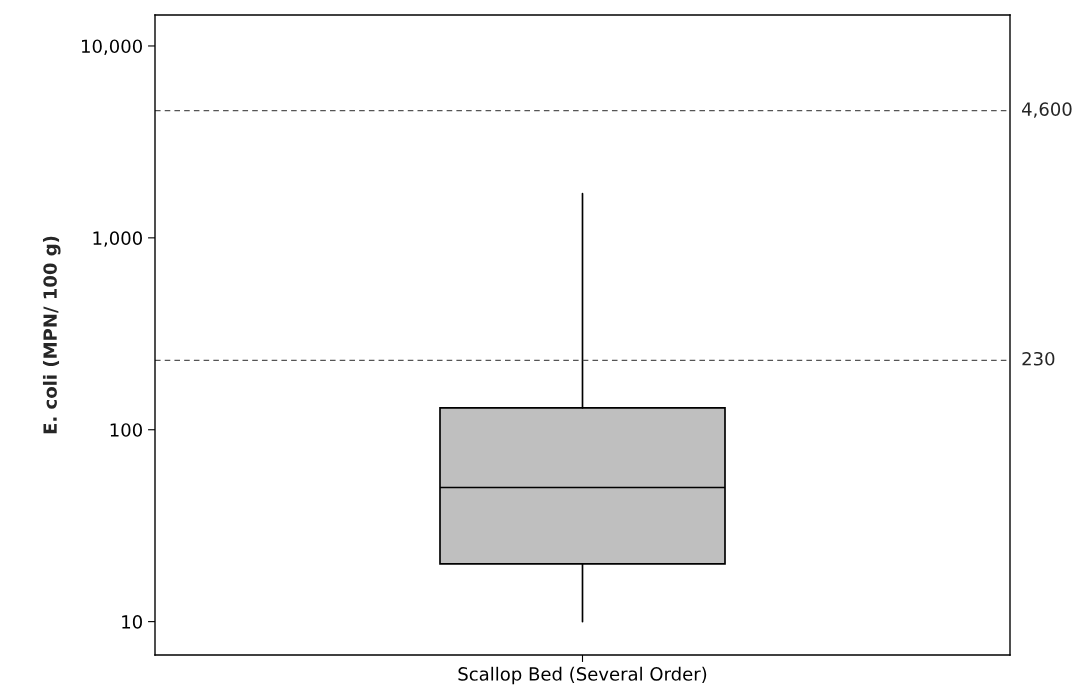  What do you see at coordinates (51, 335) in the screenshot?
I see `y-axis-title: E. coli (MPN/ 100 g)` at bounding box center [51, 335].